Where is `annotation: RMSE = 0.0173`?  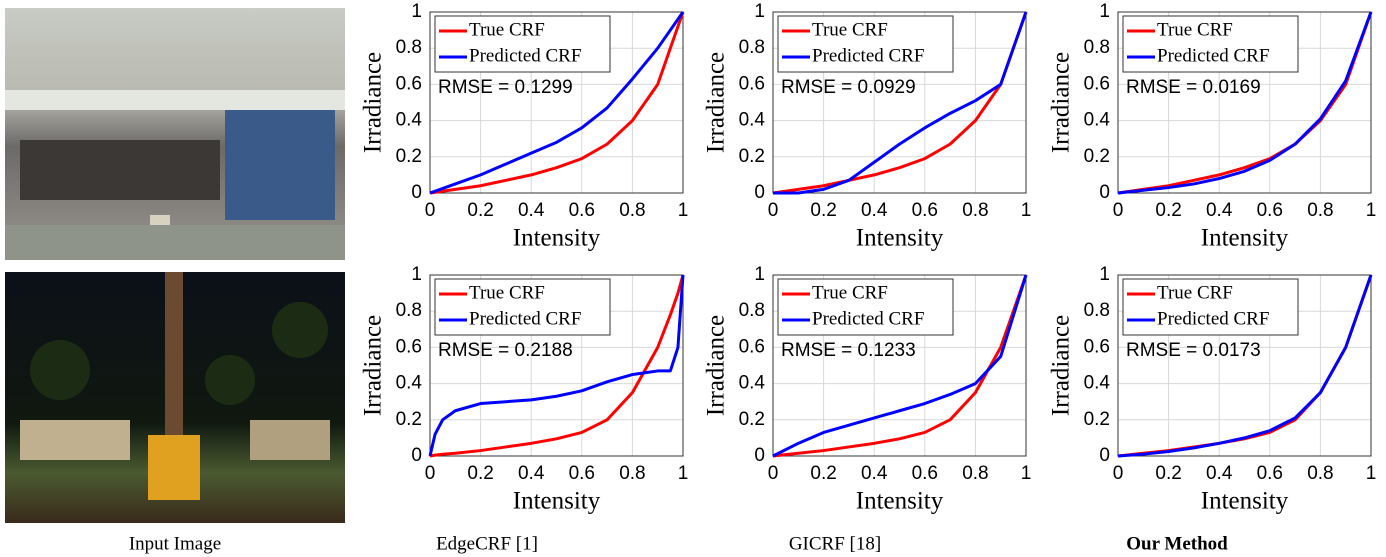 annotation: RMSE = 0.0173 is located at coordinates (1193, 350).